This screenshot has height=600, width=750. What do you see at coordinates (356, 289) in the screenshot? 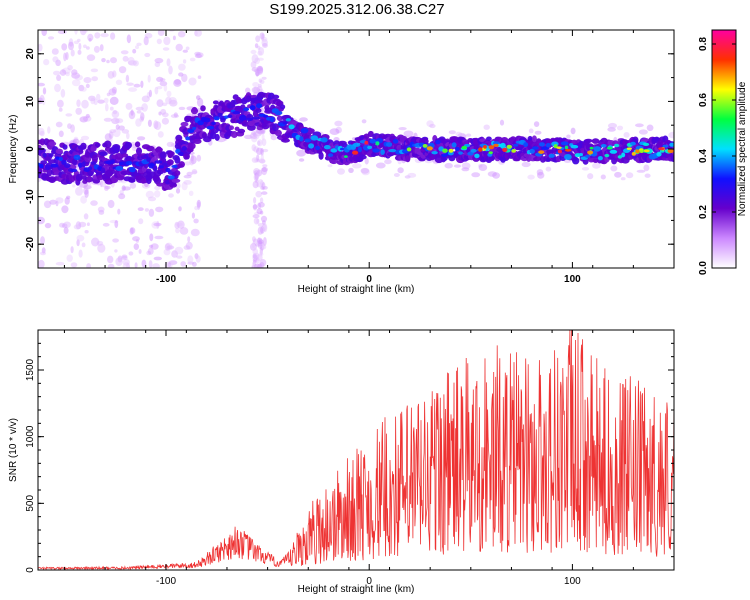
I see `spectrogram-x-axis-label: Height of straight line (km)` at bounding box center [356, 289].